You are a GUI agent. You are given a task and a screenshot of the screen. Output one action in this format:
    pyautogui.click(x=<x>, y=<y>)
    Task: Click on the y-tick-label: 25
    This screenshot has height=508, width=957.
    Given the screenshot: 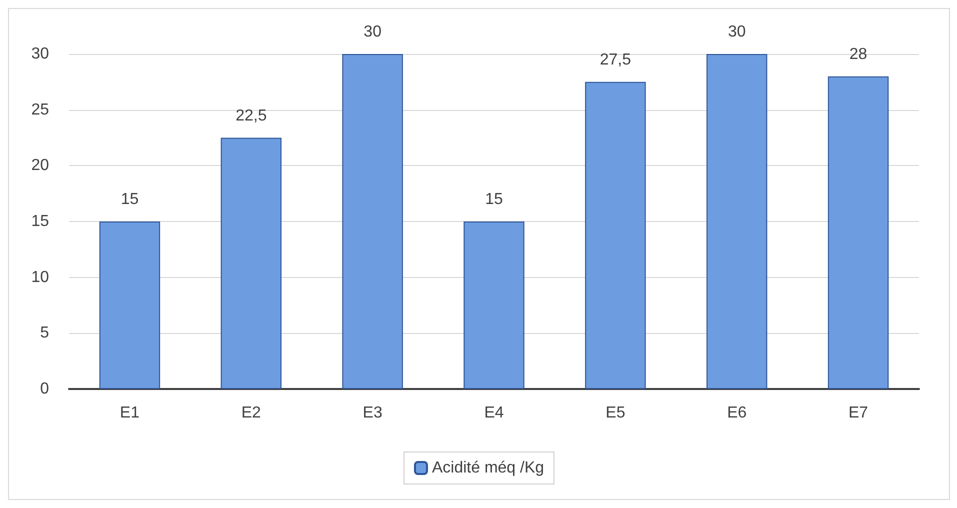 What is the action you would take?
    pyautogui.click(x=40, y=109)
    